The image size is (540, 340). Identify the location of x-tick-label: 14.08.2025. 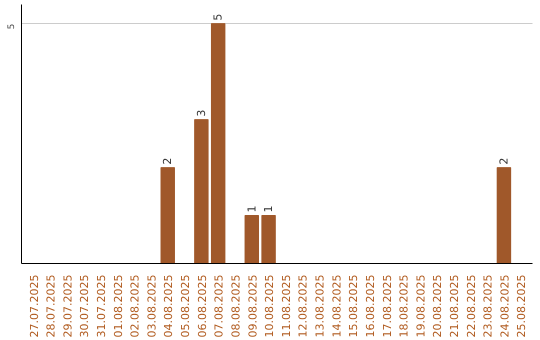
(337, 306).